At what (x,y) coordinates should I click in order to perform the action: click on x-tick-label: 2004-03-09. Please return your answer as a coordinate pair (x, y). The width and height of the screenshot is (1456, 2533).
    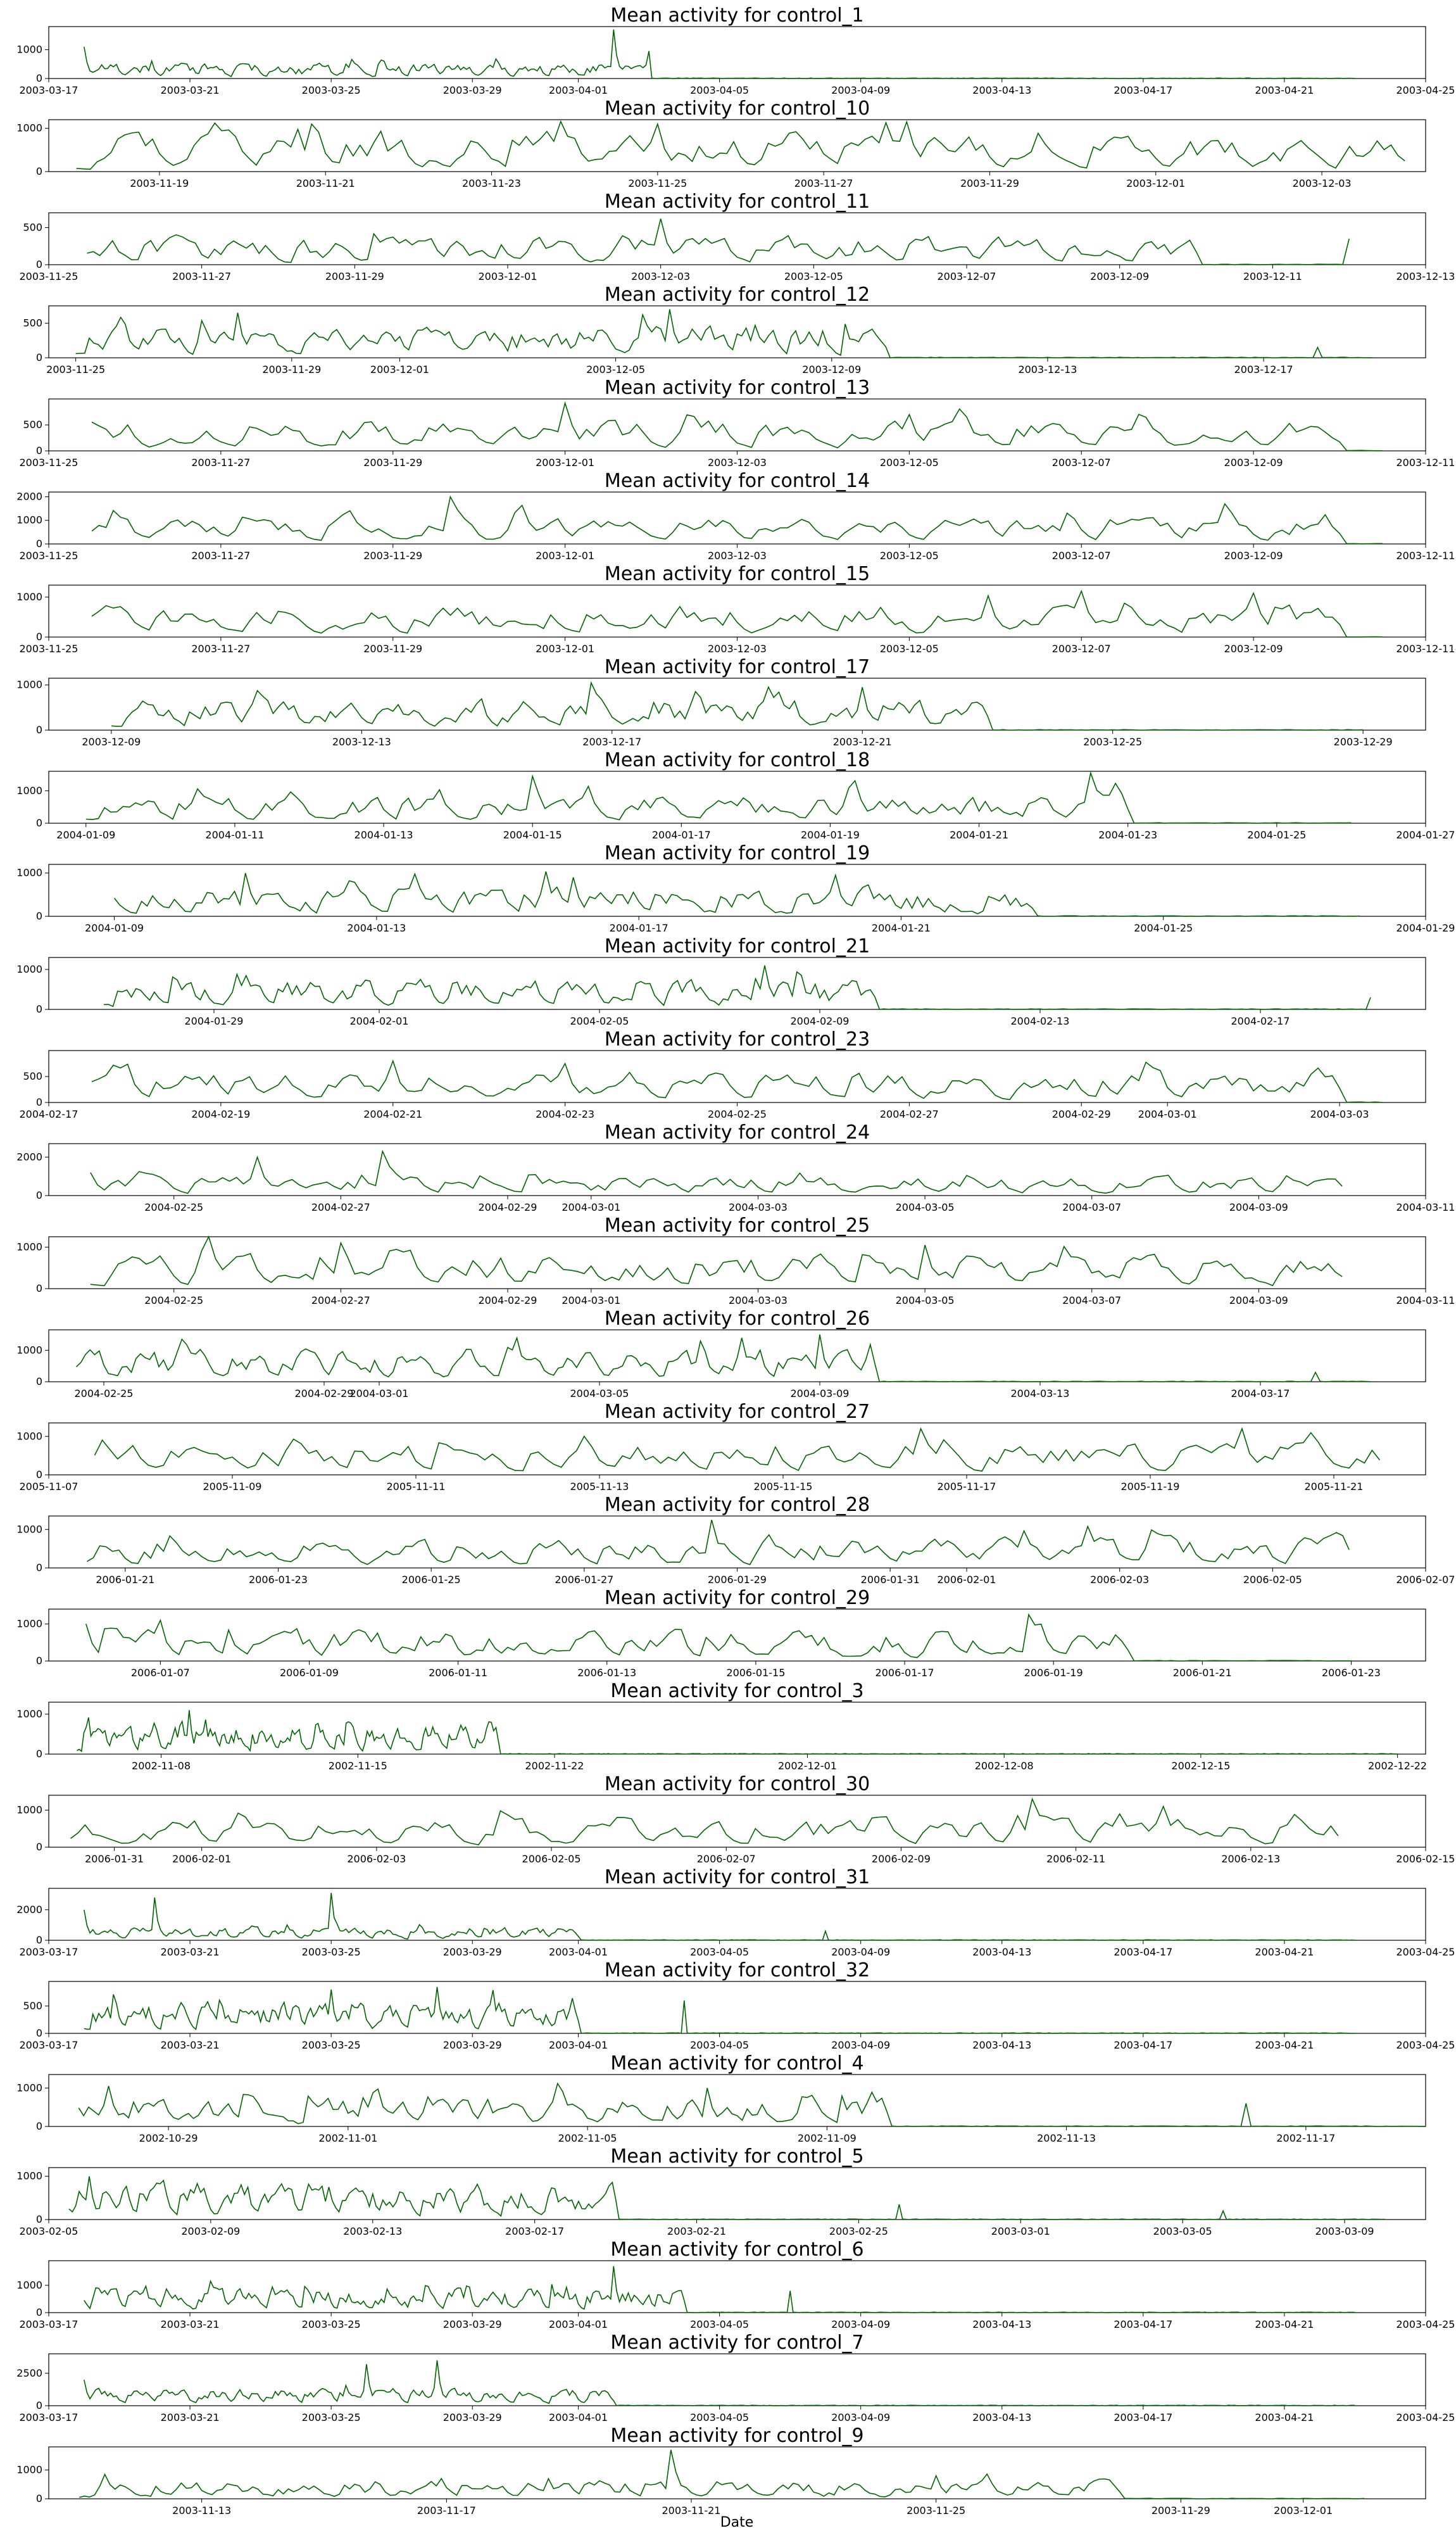
    Looking at the image, I should click on (820, 1393).